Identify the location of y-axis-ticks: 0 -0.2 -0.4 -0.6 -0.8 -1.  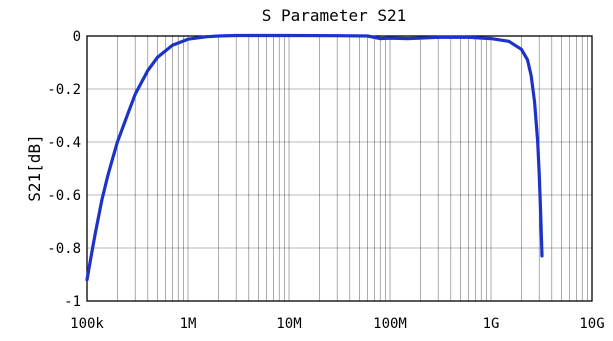
(64, 169).